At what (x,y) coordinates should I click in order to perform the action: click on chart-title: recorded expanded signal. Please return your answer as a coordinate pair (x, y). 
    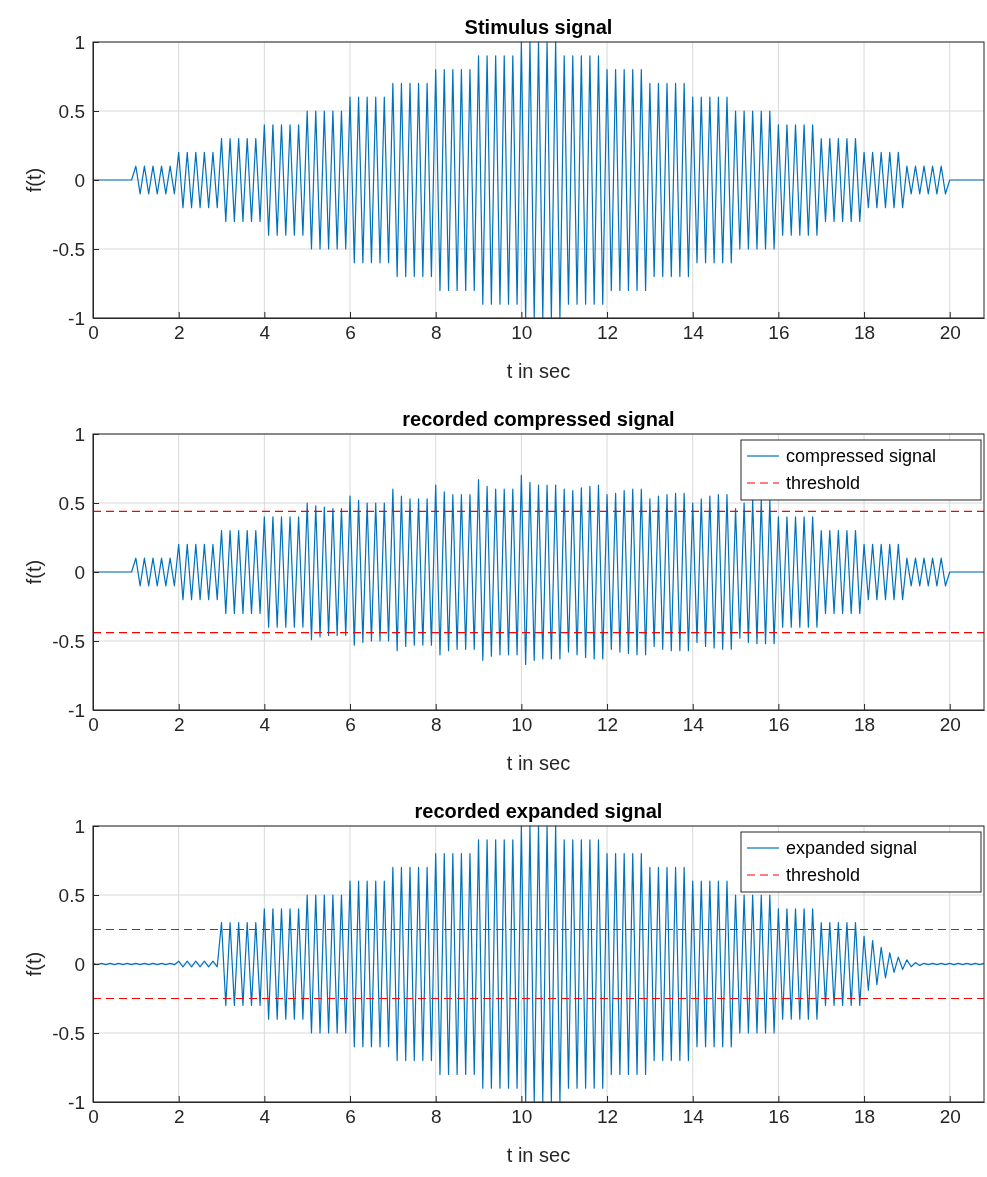
    Looking at the image, I should click on (538, 811).